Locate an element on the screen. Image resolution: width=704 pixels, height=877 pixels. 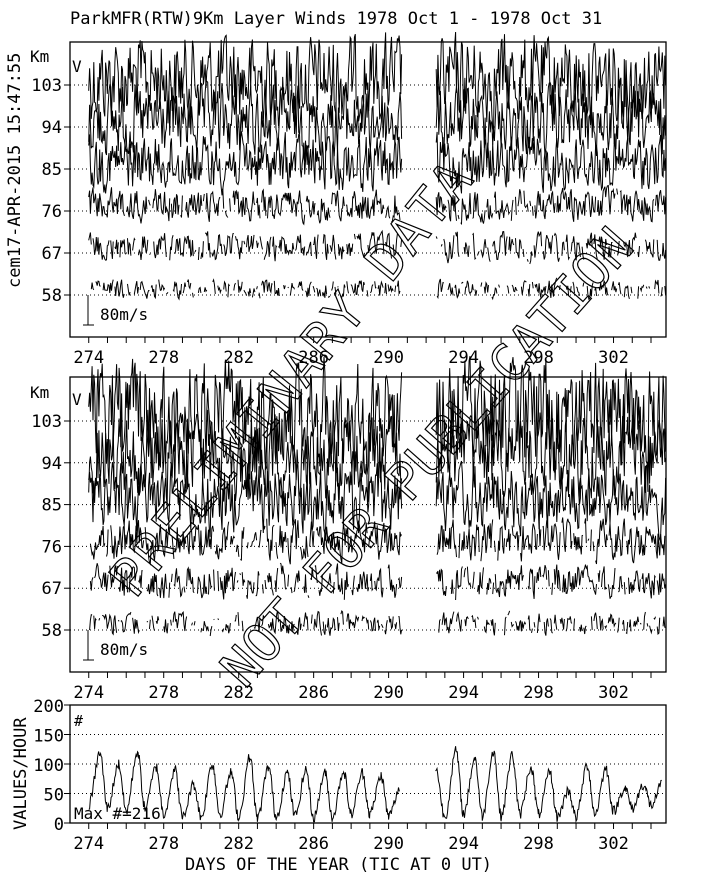
plot-frame is located at coordinates (368, 764).